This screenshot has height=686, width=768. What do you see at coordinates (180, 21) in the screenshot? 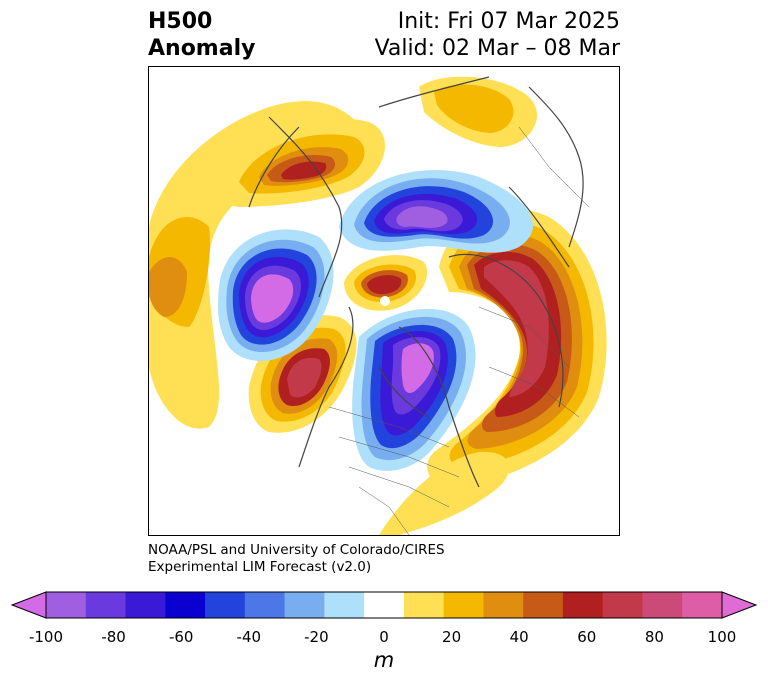
I see `title-variable: H500` at bounding box center [180, 21].